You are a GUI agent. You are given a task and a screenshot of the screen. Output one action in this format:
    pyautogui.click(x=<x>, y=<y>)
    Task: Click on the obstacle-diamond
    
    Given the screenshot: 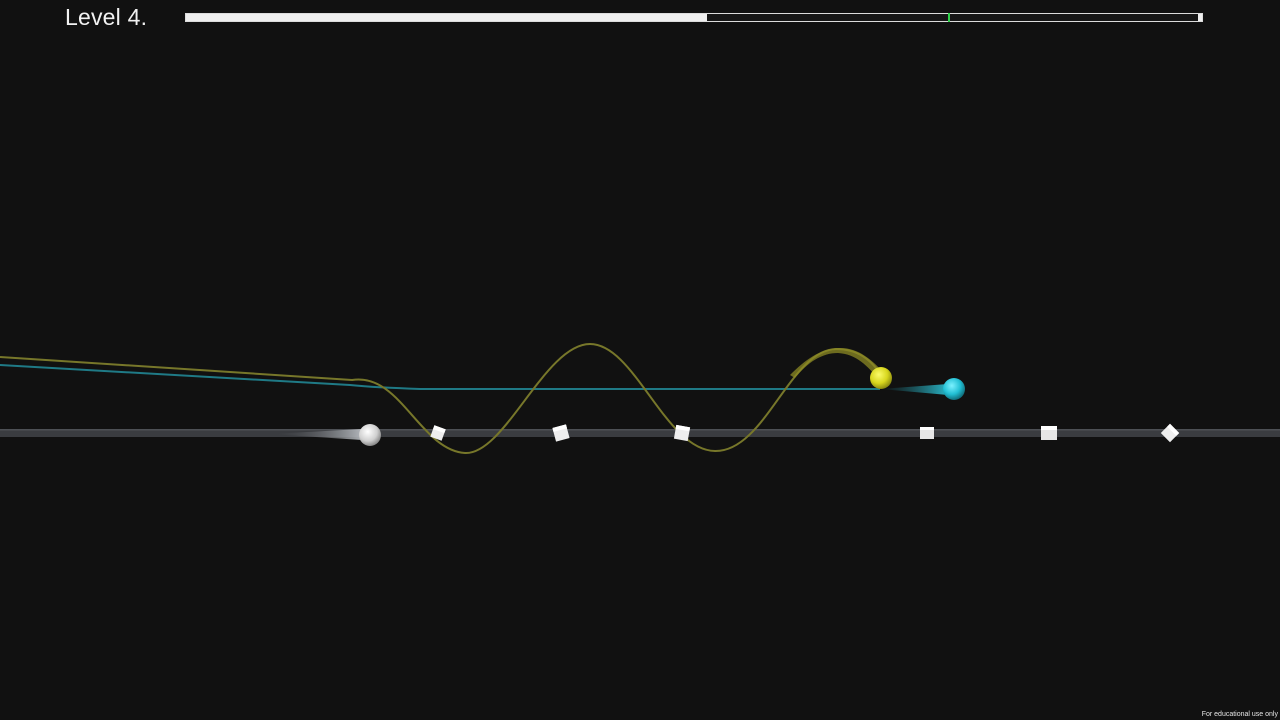 What is the action you would take?
    pyautogui.click(x=1170, y=433)
    